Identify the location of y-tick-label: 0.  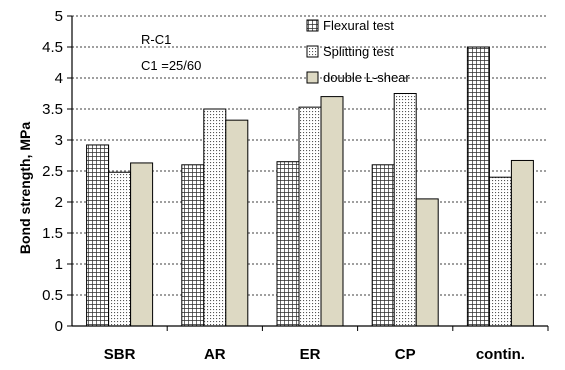
(59, 326).